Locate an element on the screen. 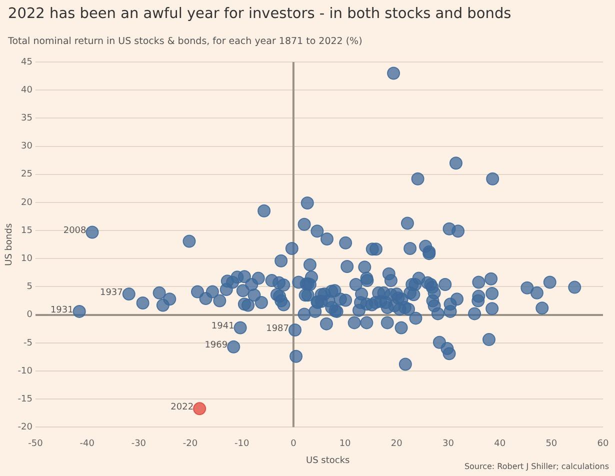 The image size is (615, 476). y-tick-label: 30 is located at coordinates (27, 147).